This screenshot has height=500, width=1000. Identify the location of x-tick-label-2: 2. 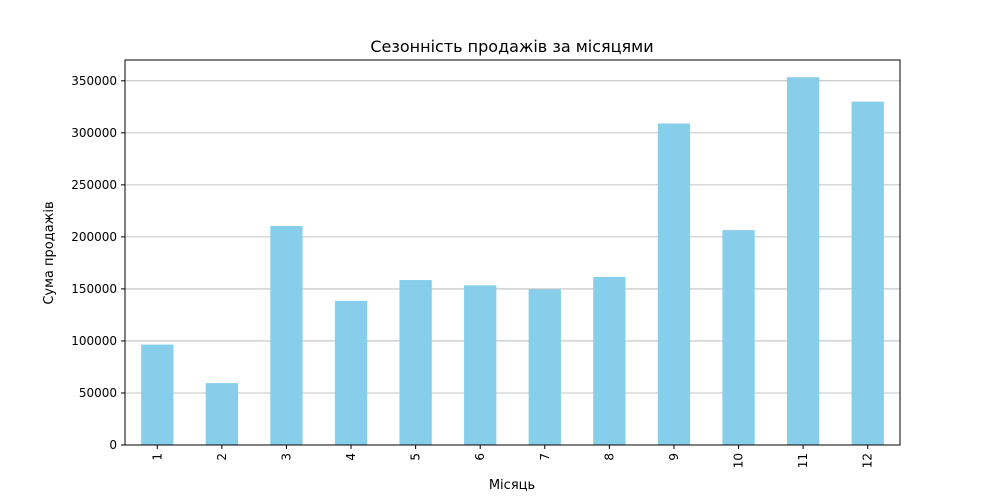
(222, 457).